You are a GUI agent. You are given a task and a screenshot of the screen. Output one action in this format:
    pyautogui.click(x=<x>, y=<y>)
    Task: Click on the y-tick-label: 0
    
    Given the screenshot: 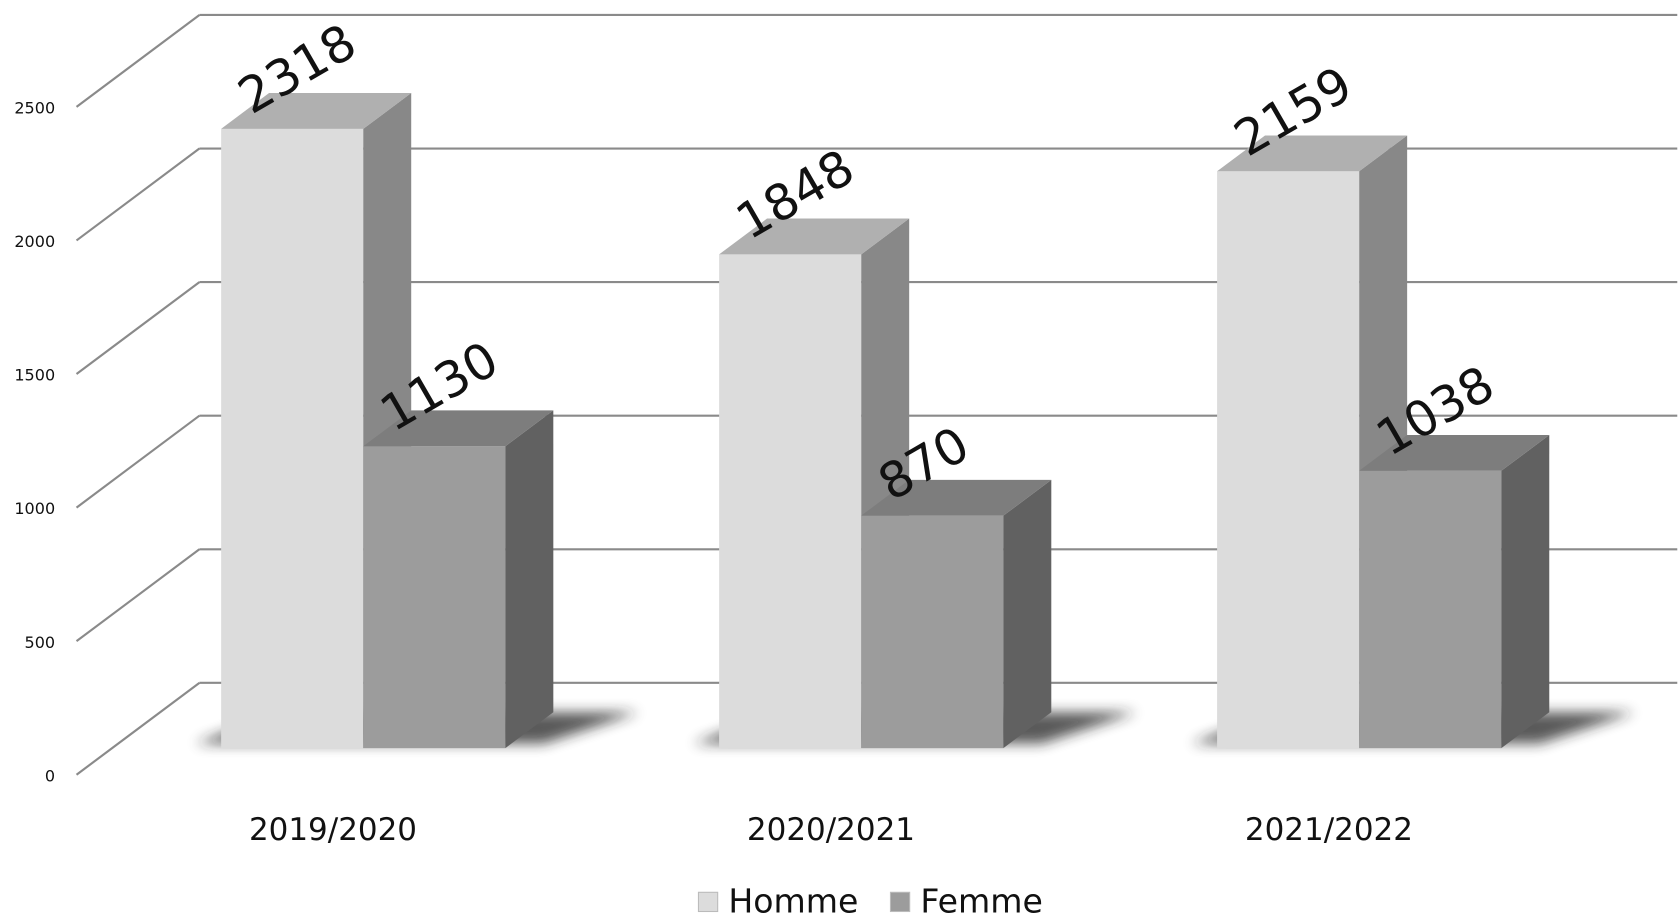 What is the action you would take?
    pyautogui.click(x=50, y=775)
    